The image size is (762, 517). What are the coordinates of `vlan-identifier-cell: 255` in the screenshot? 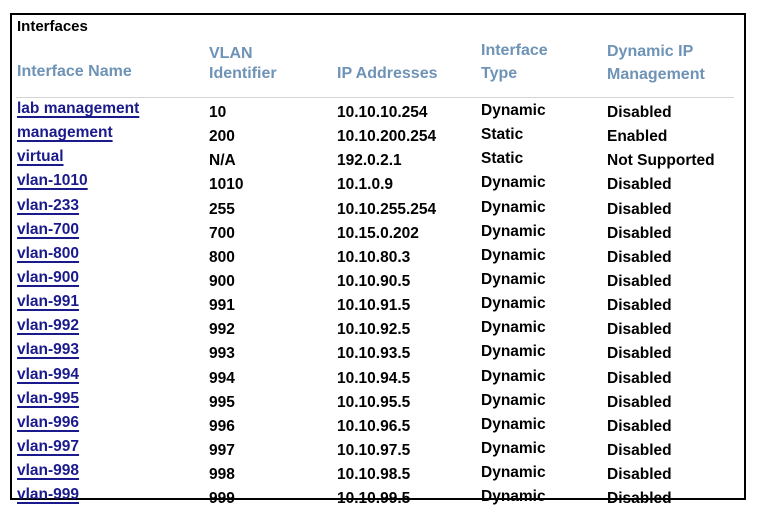 It's located at (222, 209).